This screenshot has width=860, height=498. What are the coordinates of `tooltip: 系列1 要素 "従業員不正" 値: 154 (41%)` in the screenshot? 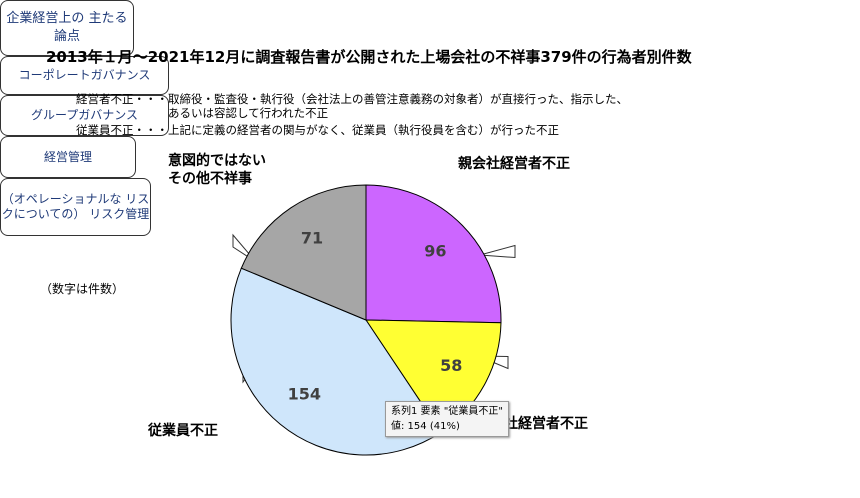 It's located at (447, 419).